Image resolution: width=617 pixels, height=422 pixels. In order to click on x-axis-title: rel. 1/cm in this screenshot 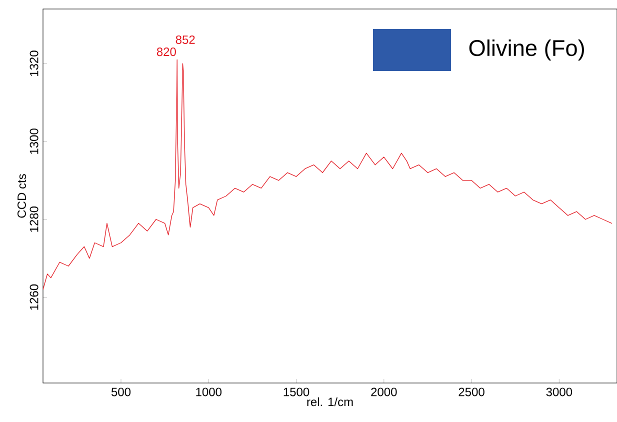, I will do `click(330, 401)`.